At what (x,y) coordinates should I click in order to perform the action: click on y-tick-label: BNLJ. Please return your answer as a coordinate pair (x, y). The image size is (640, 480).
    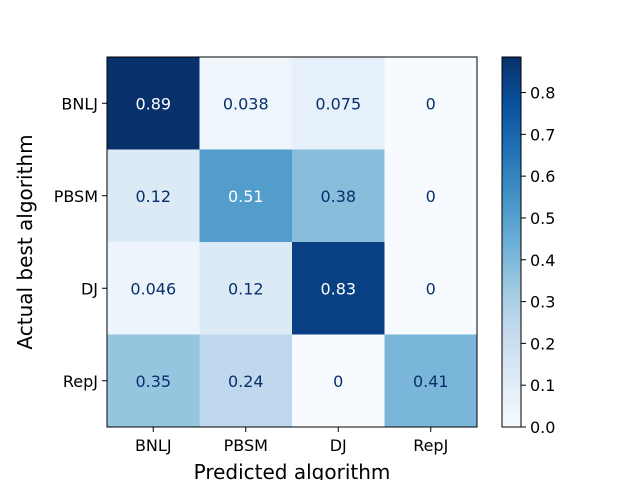
    Looking at the image, I should click on (79, 103).